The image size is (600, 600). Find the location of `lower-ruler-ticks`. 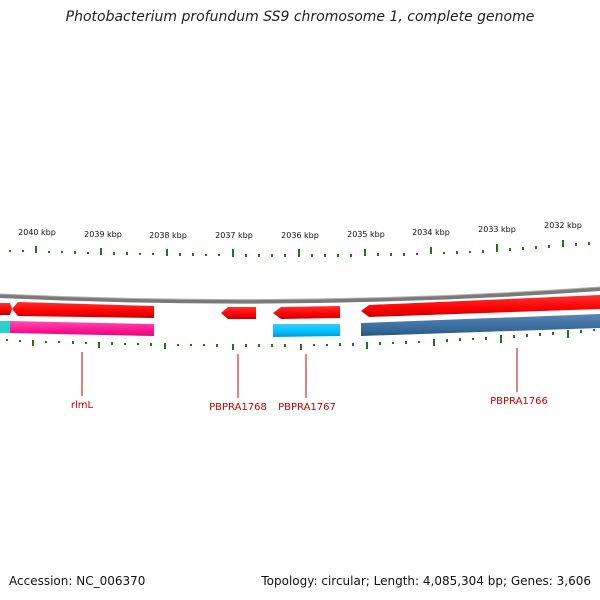

lower-ruler-ticks is located at coordinates (300, 339).